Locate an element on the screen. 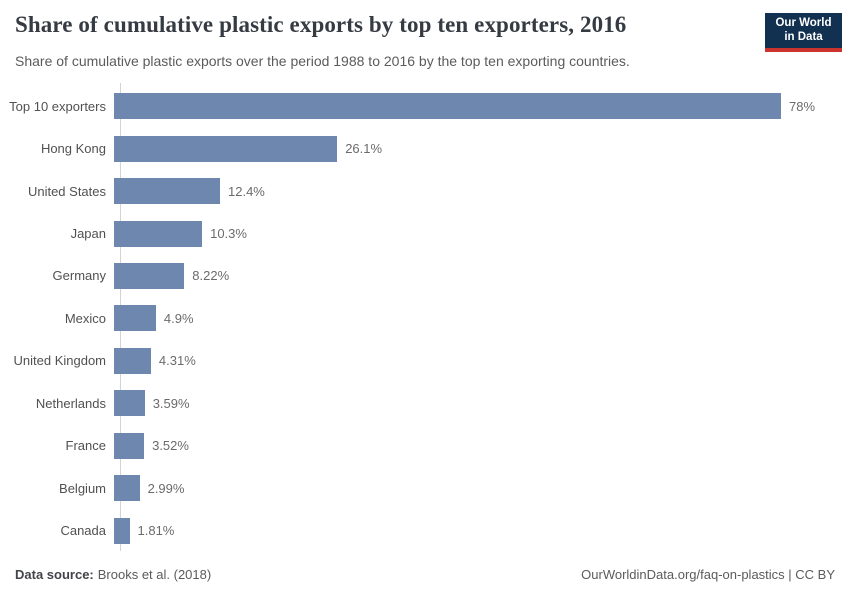  bar-area: 78% is located at coordinates (481, 106).